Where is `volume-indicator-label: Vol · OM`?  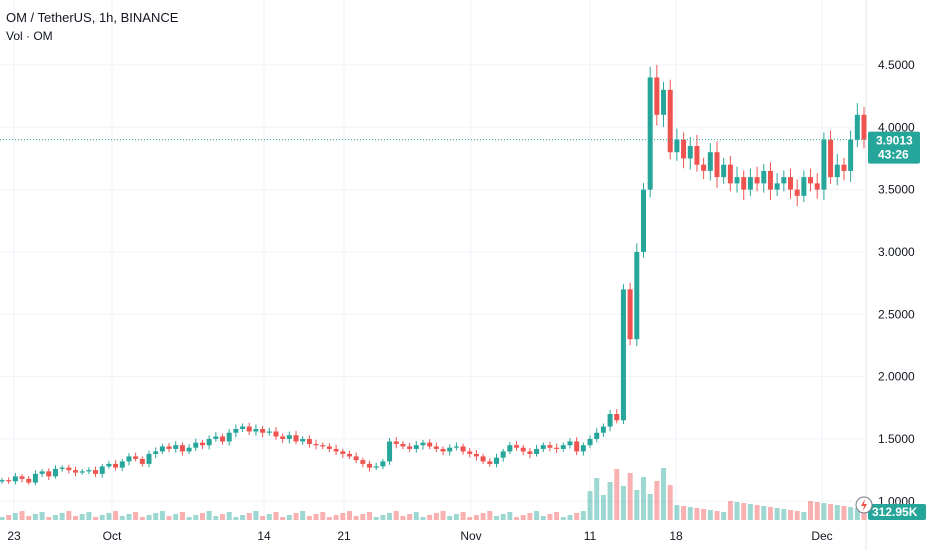 volume-indicator-label: Vol · OM is located at coordinates (29, 36).